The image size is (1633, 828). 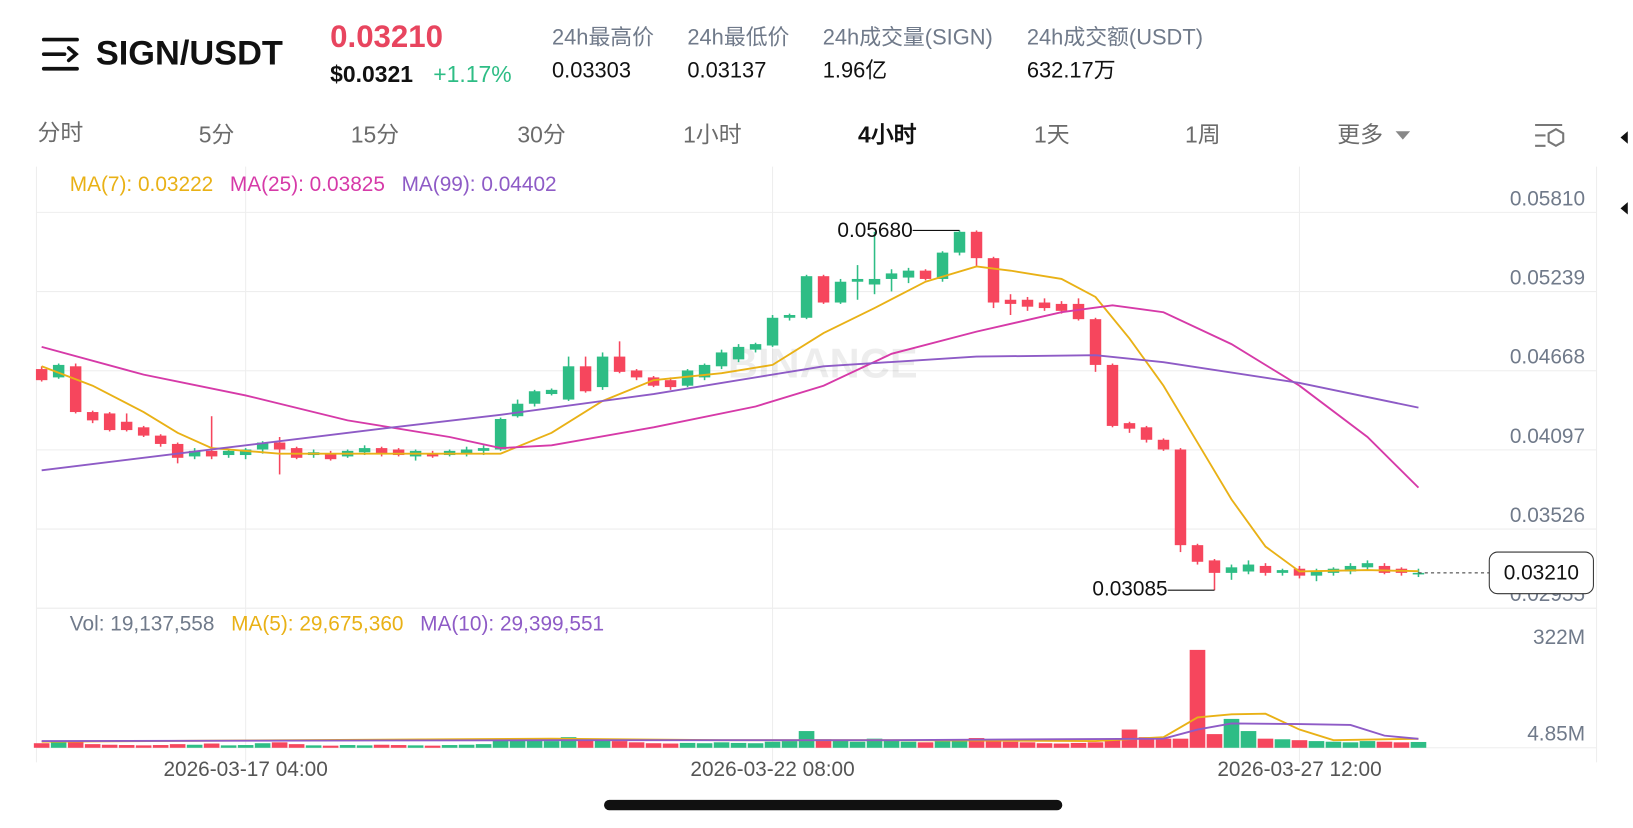 I want to click on ma-line, so click(x=730, y=732).